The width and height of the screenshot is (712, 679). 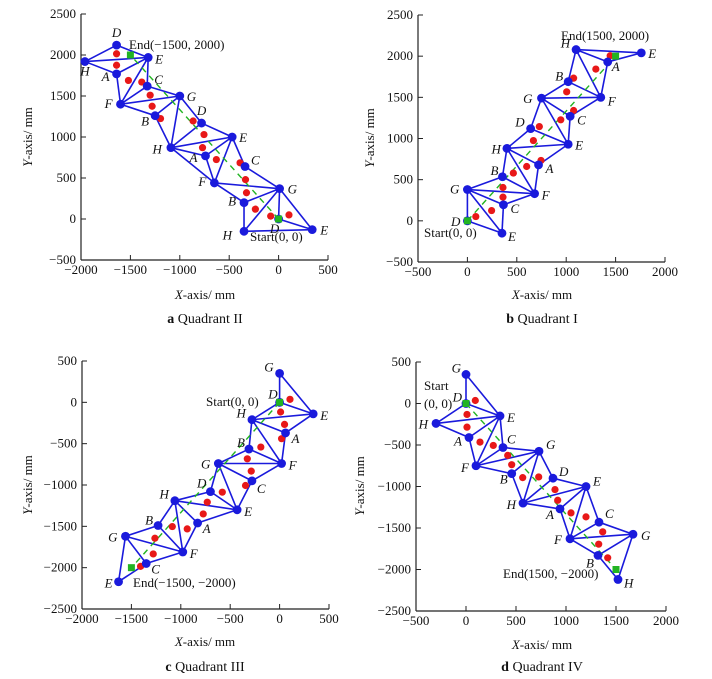 What do you see at coordinates (400, 14) in the screenshot?
I see `y-tick-label: 2500` at bounding box center [400, 14].